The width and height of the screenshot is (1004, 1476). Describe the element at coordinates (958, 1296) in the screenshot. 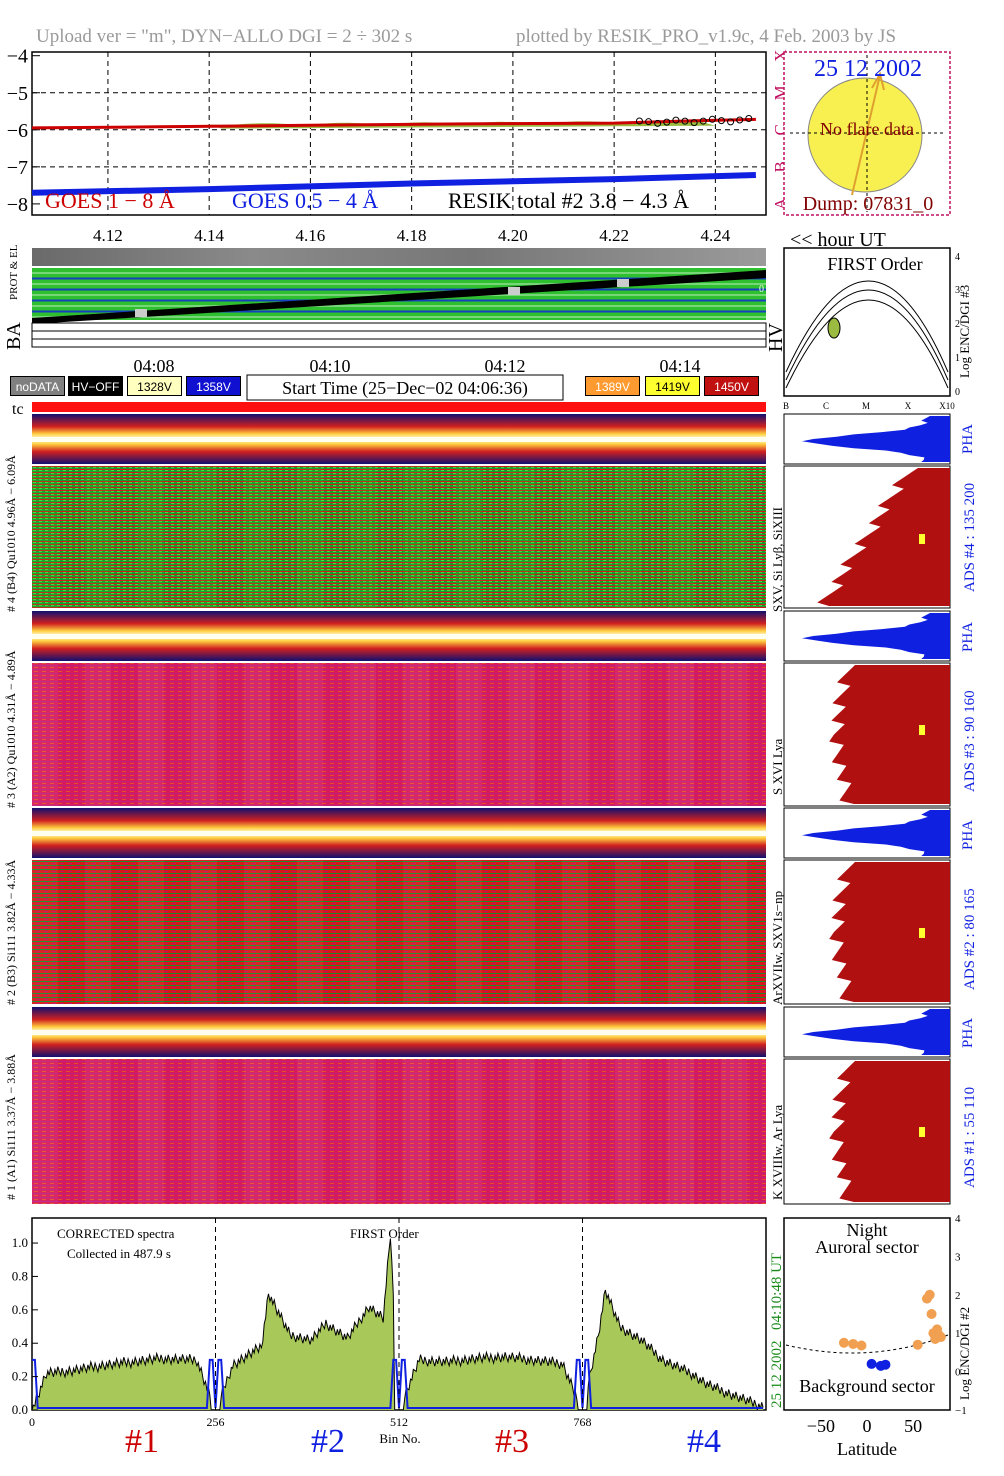

I see `latitude-y-tick: 2` at that location.